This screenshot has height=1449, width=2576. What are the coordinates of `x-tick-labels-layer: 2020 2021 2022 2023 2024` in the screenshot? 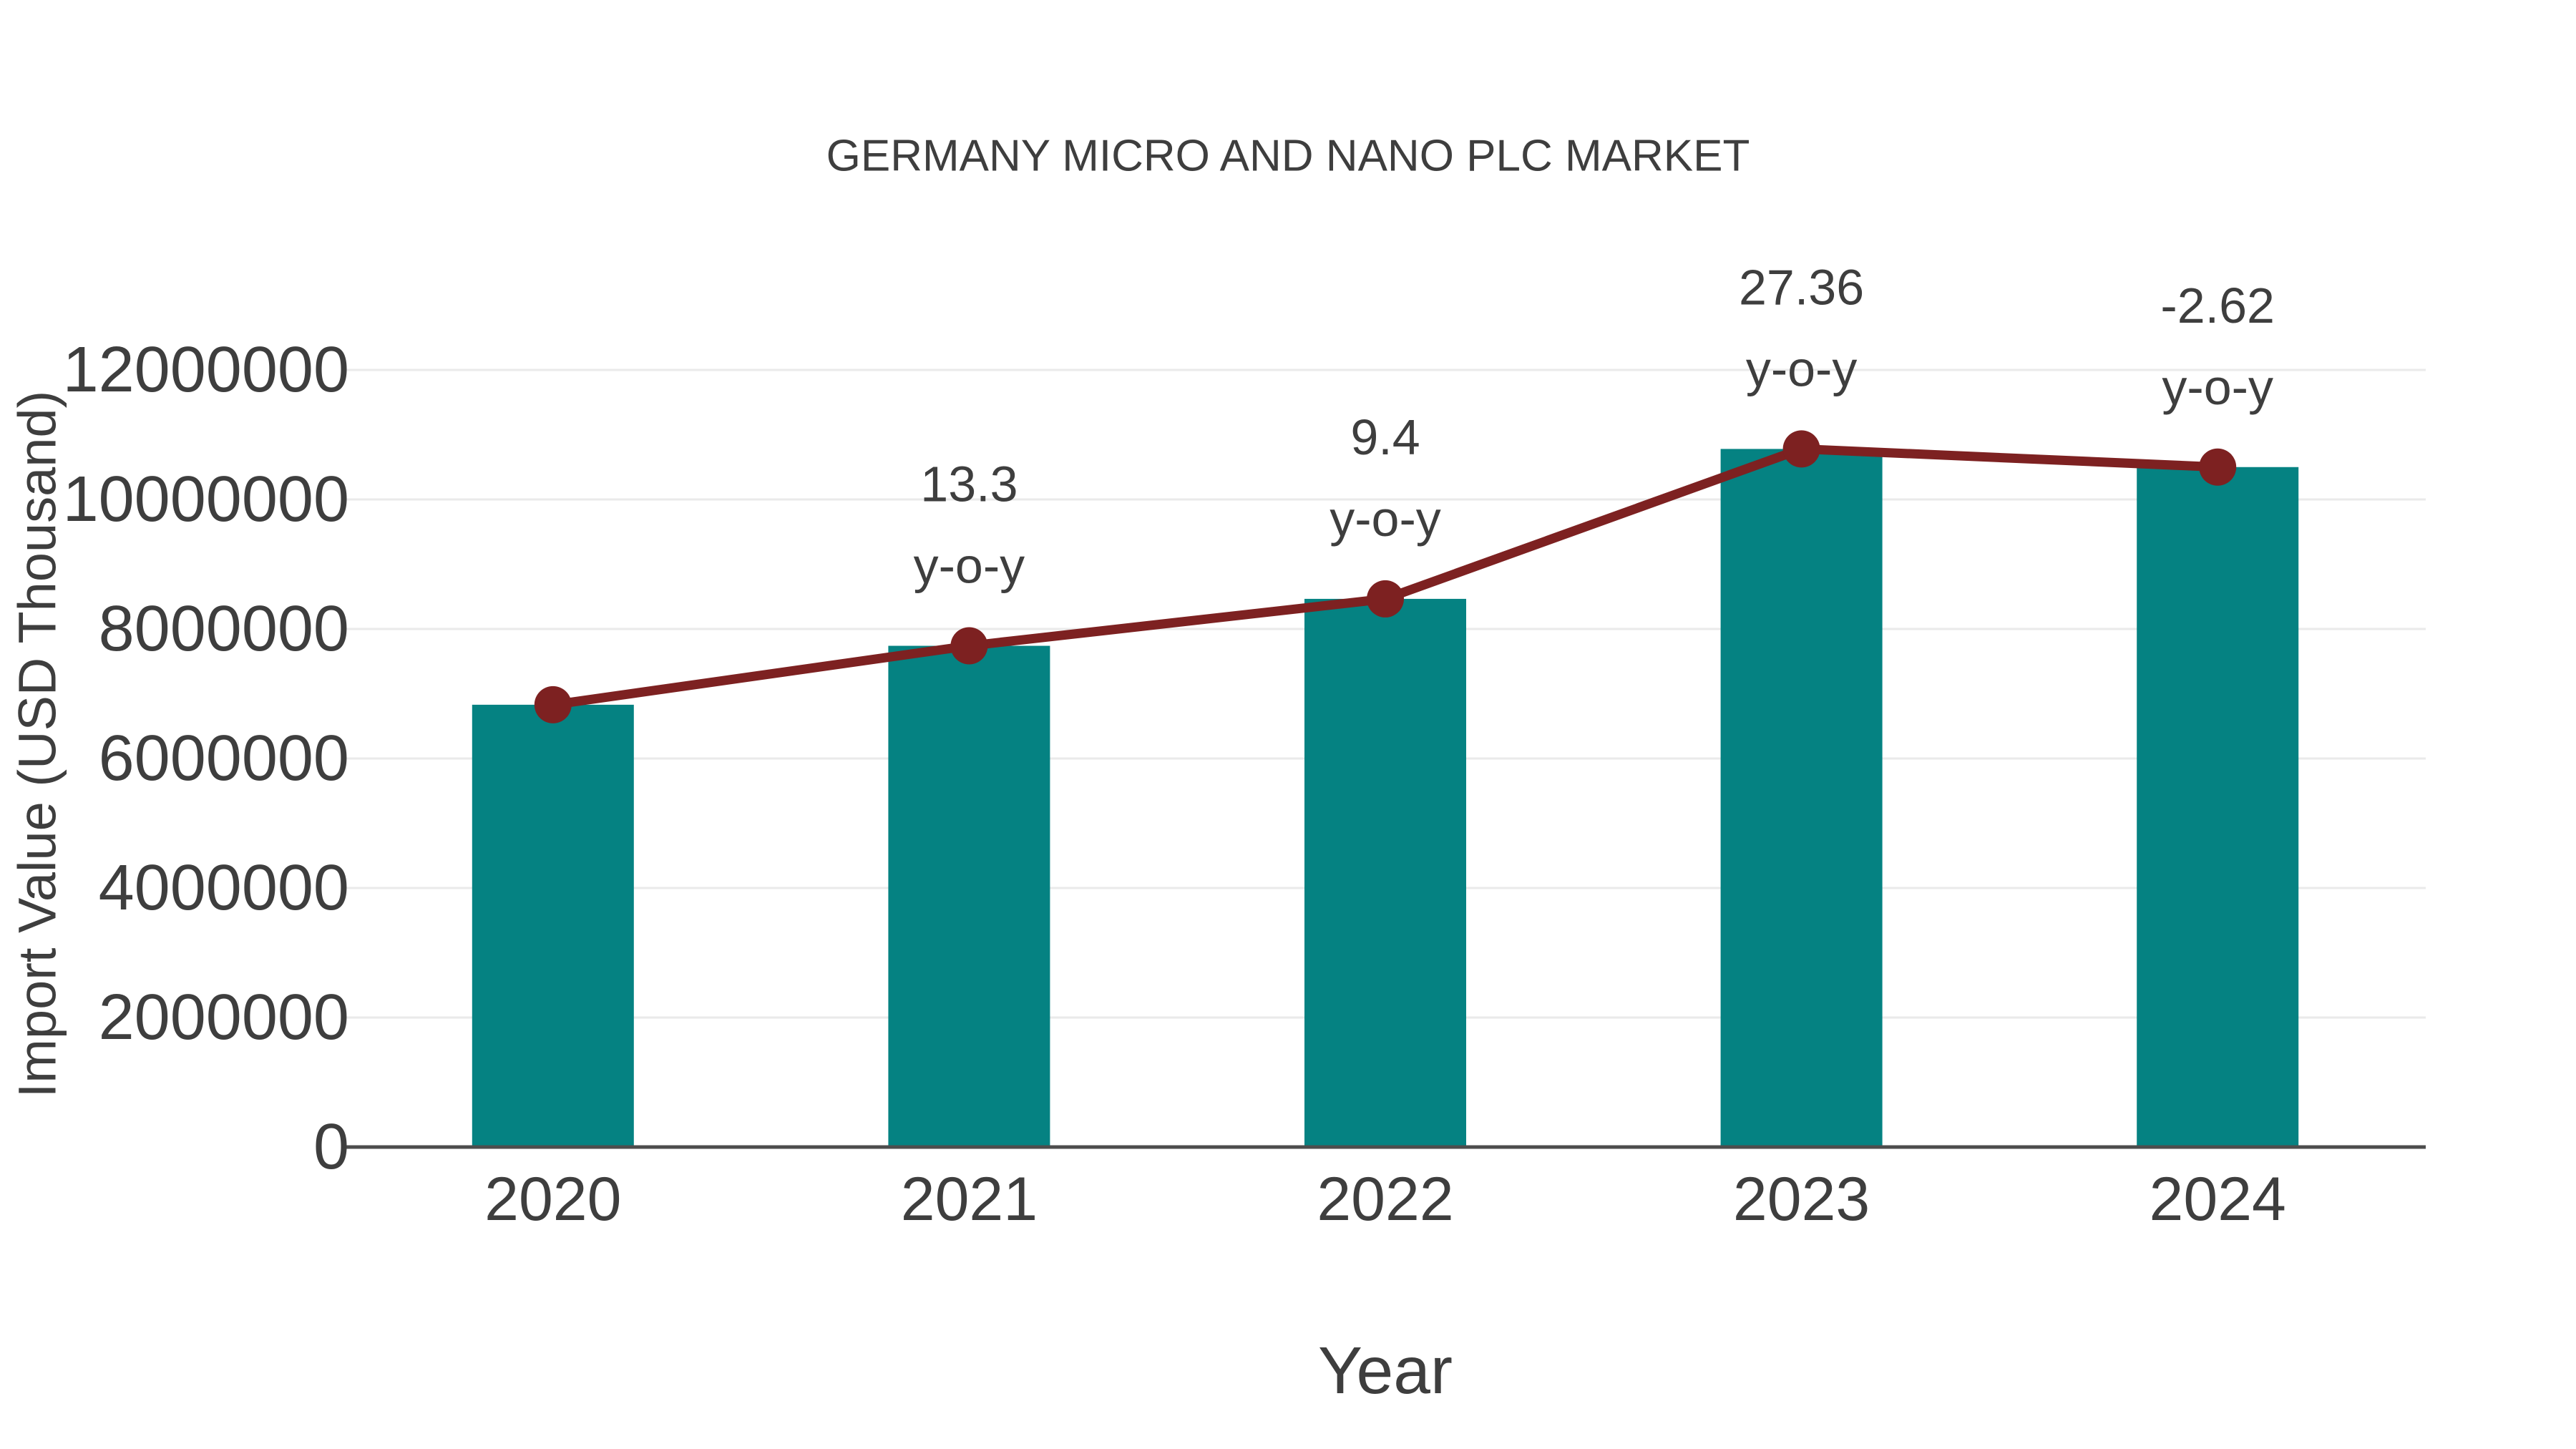 It's located at (1385, 1199).